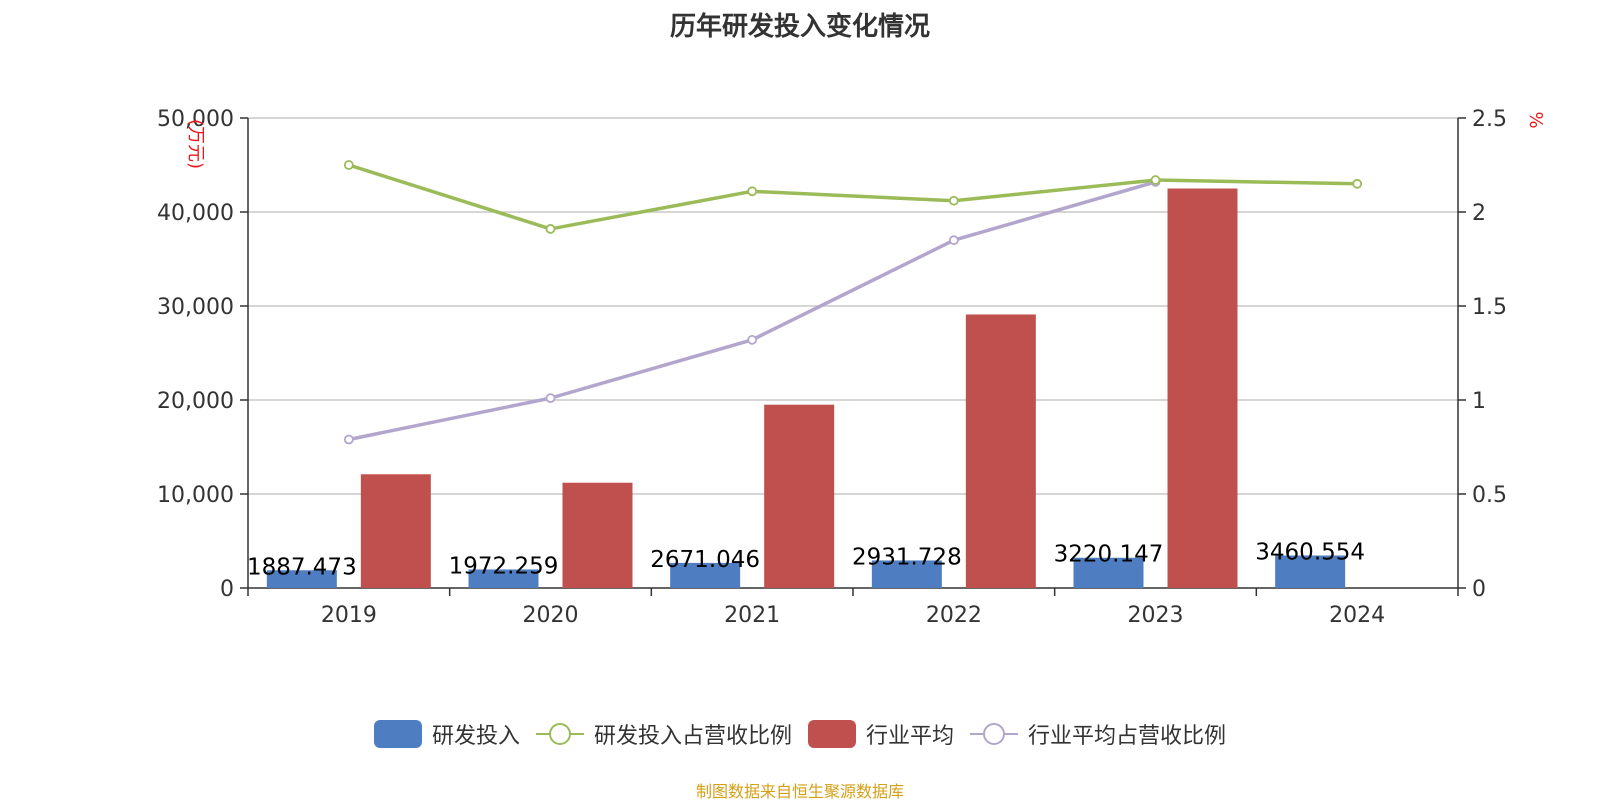 Image resolution: width=1600 pixels, height=802 pixels. I want to click on legend-label: 研发投入占营收比例, so click(692, 736).